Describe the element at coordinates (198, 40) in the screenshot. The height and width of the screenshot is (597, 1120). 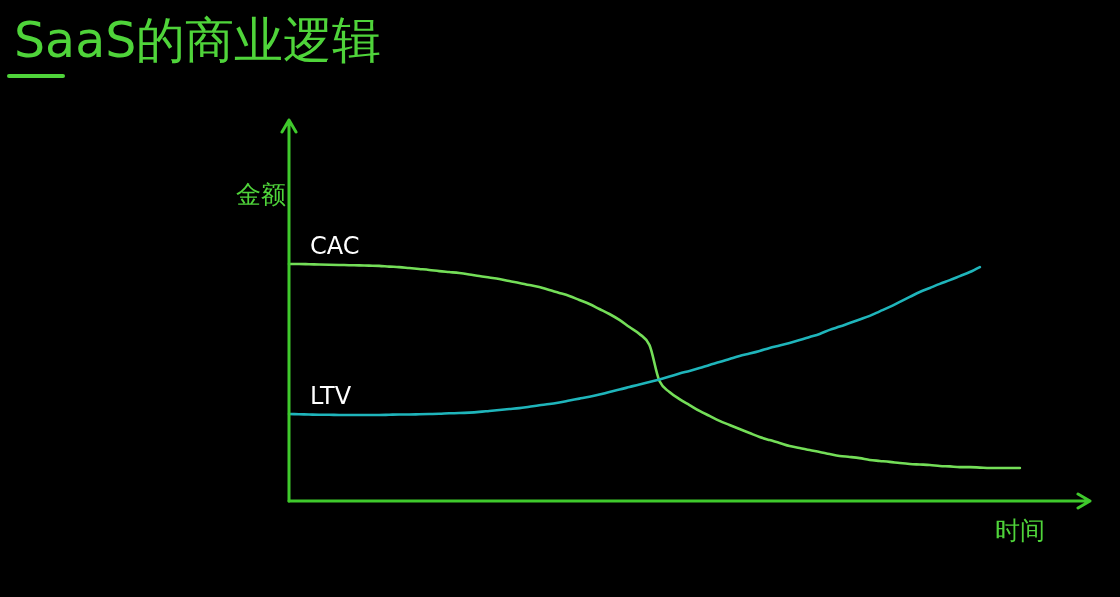
I see `chart-title: SaaS的商业逻辑` at that location.